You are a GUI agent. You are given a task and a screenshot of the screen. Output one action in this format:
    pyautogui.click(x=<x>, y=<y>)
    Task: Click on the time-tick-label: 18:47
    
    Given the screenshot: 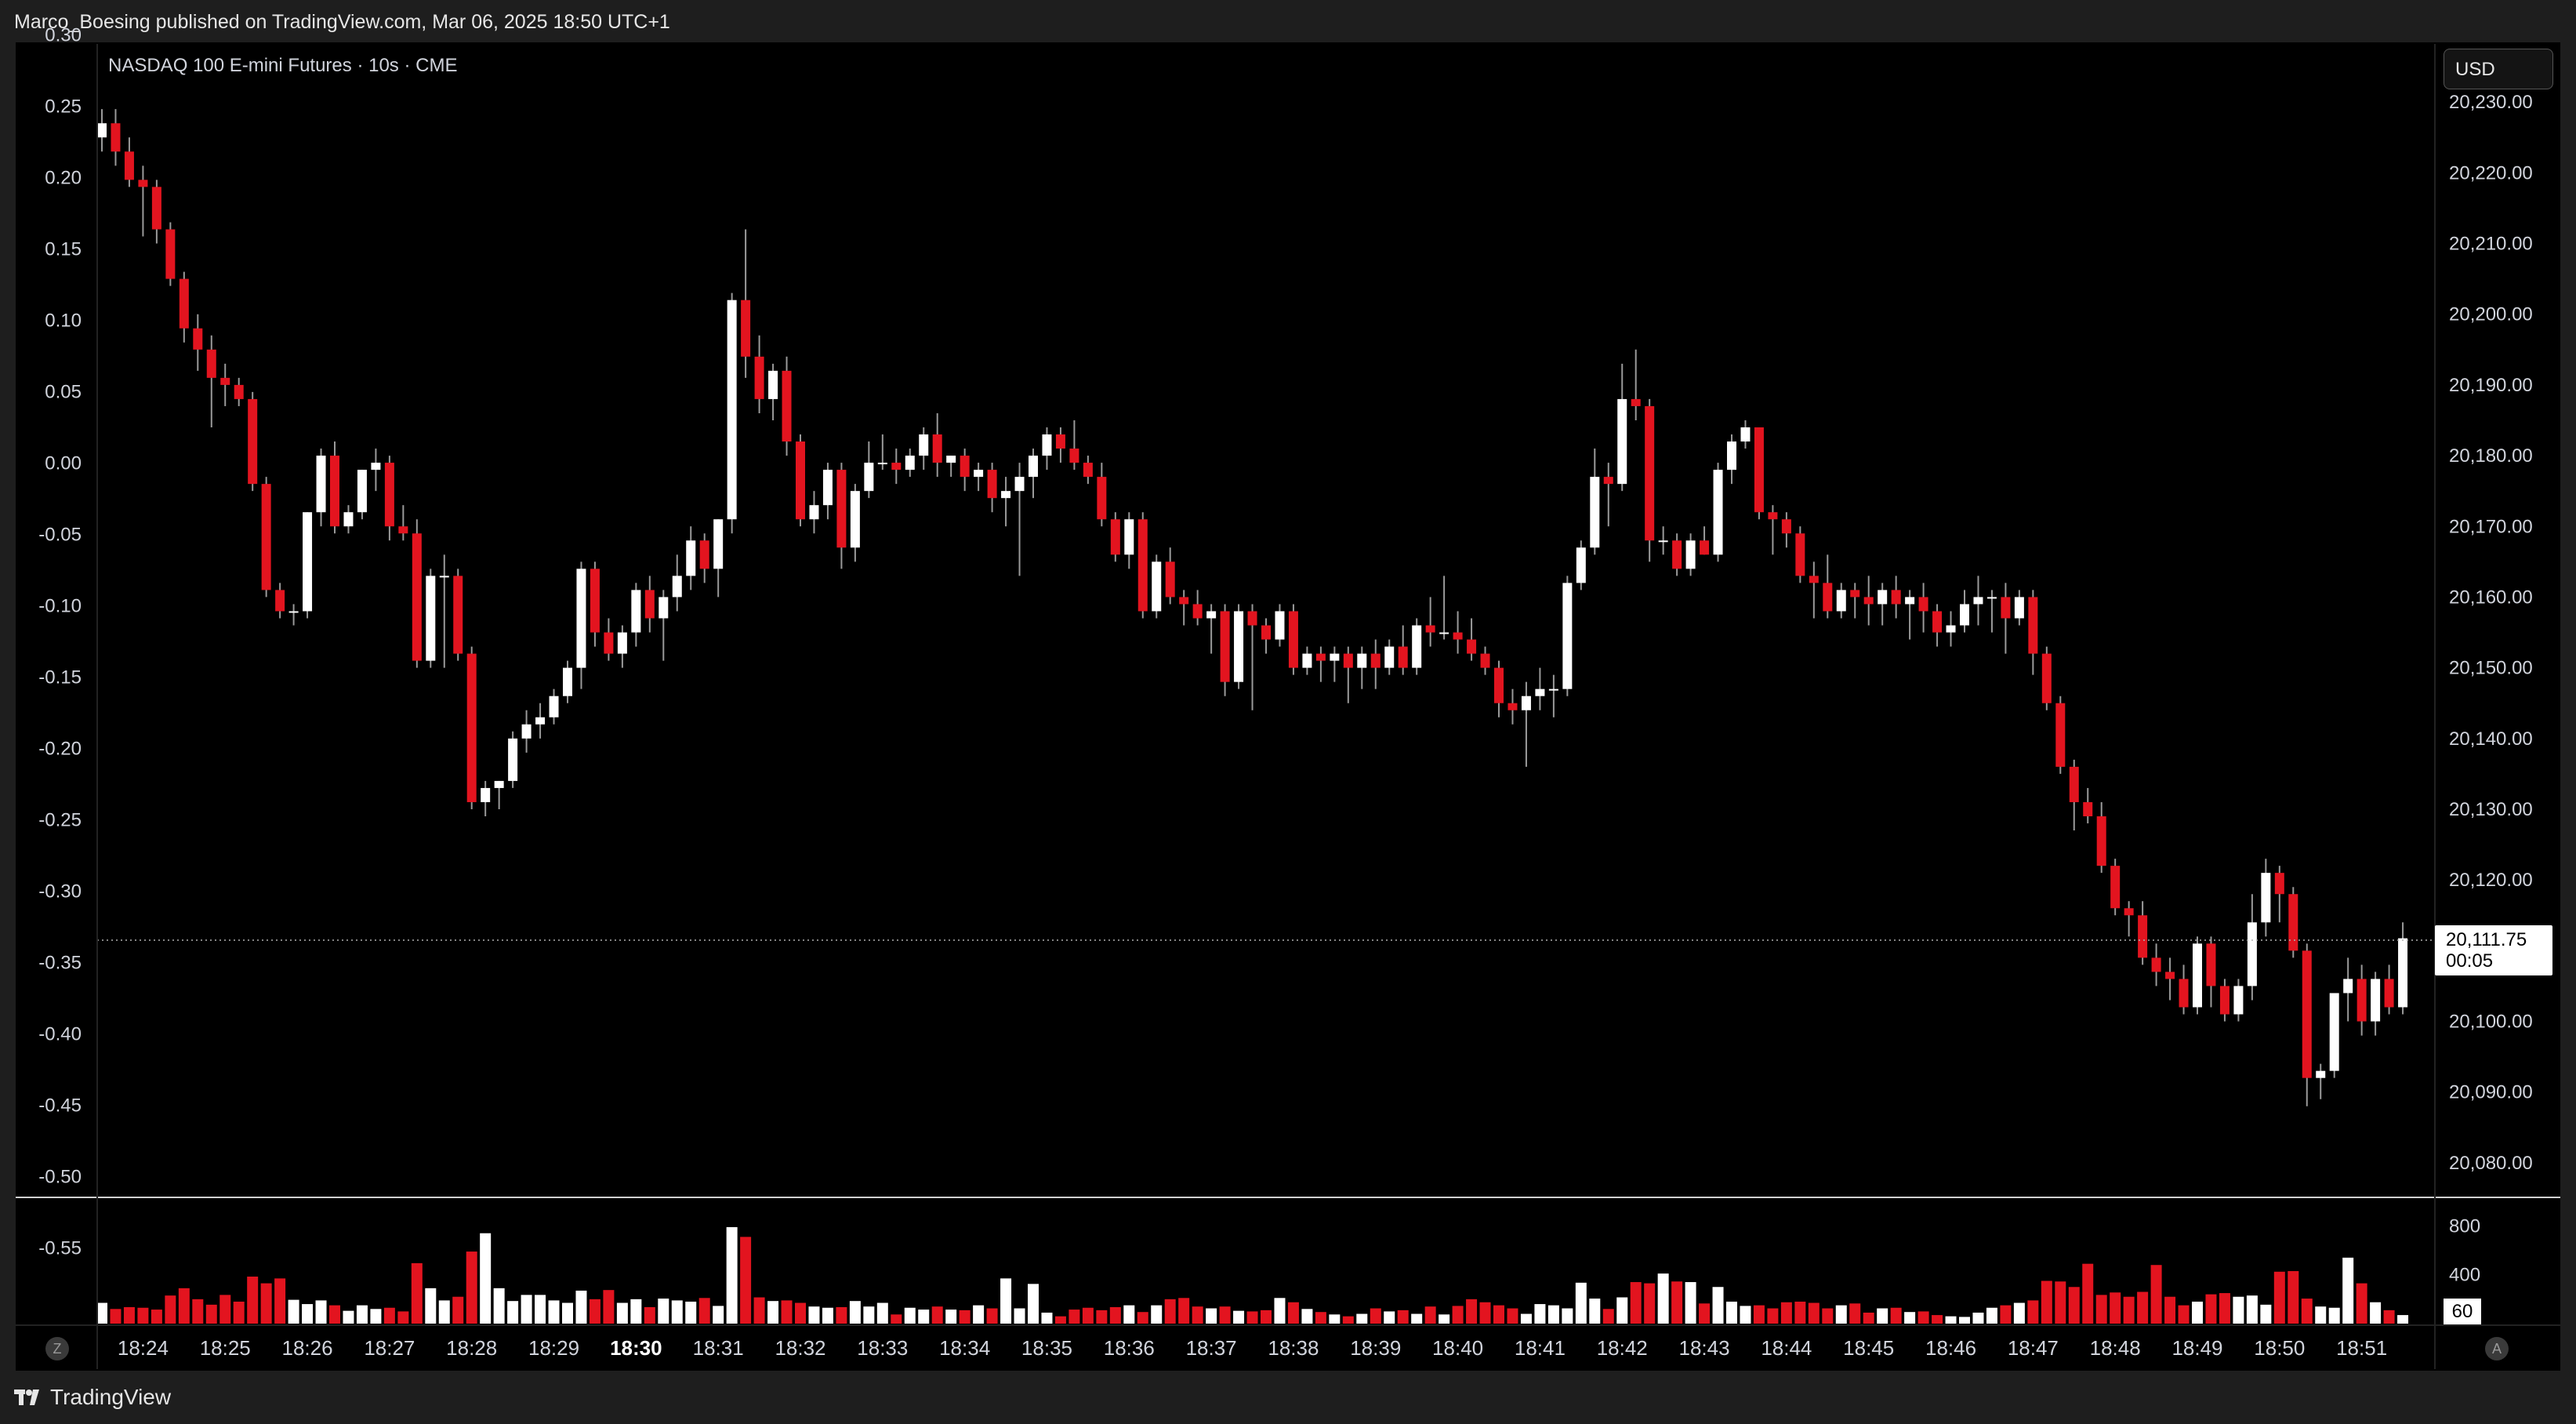 What is the action you would take?
    pyautogui.click(x=2034, y=1348)
    